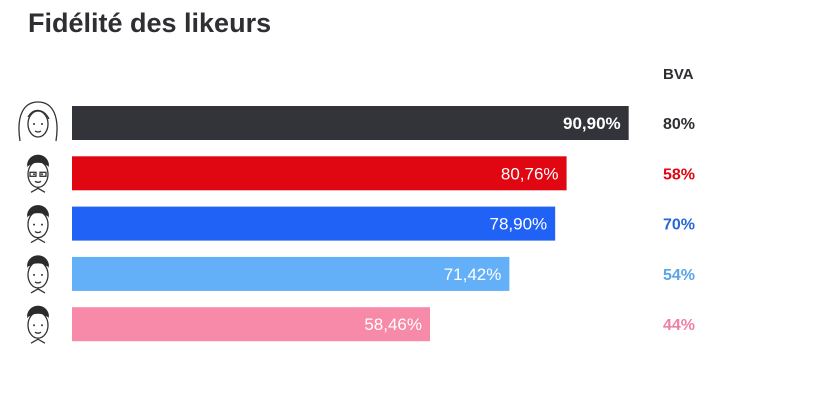 The image size is (820, 419). What do you see at coordinates (150, 23) in the screenshot?
I see `chart-title: Fidélité des likeurs` at bounding box center [150, 23].